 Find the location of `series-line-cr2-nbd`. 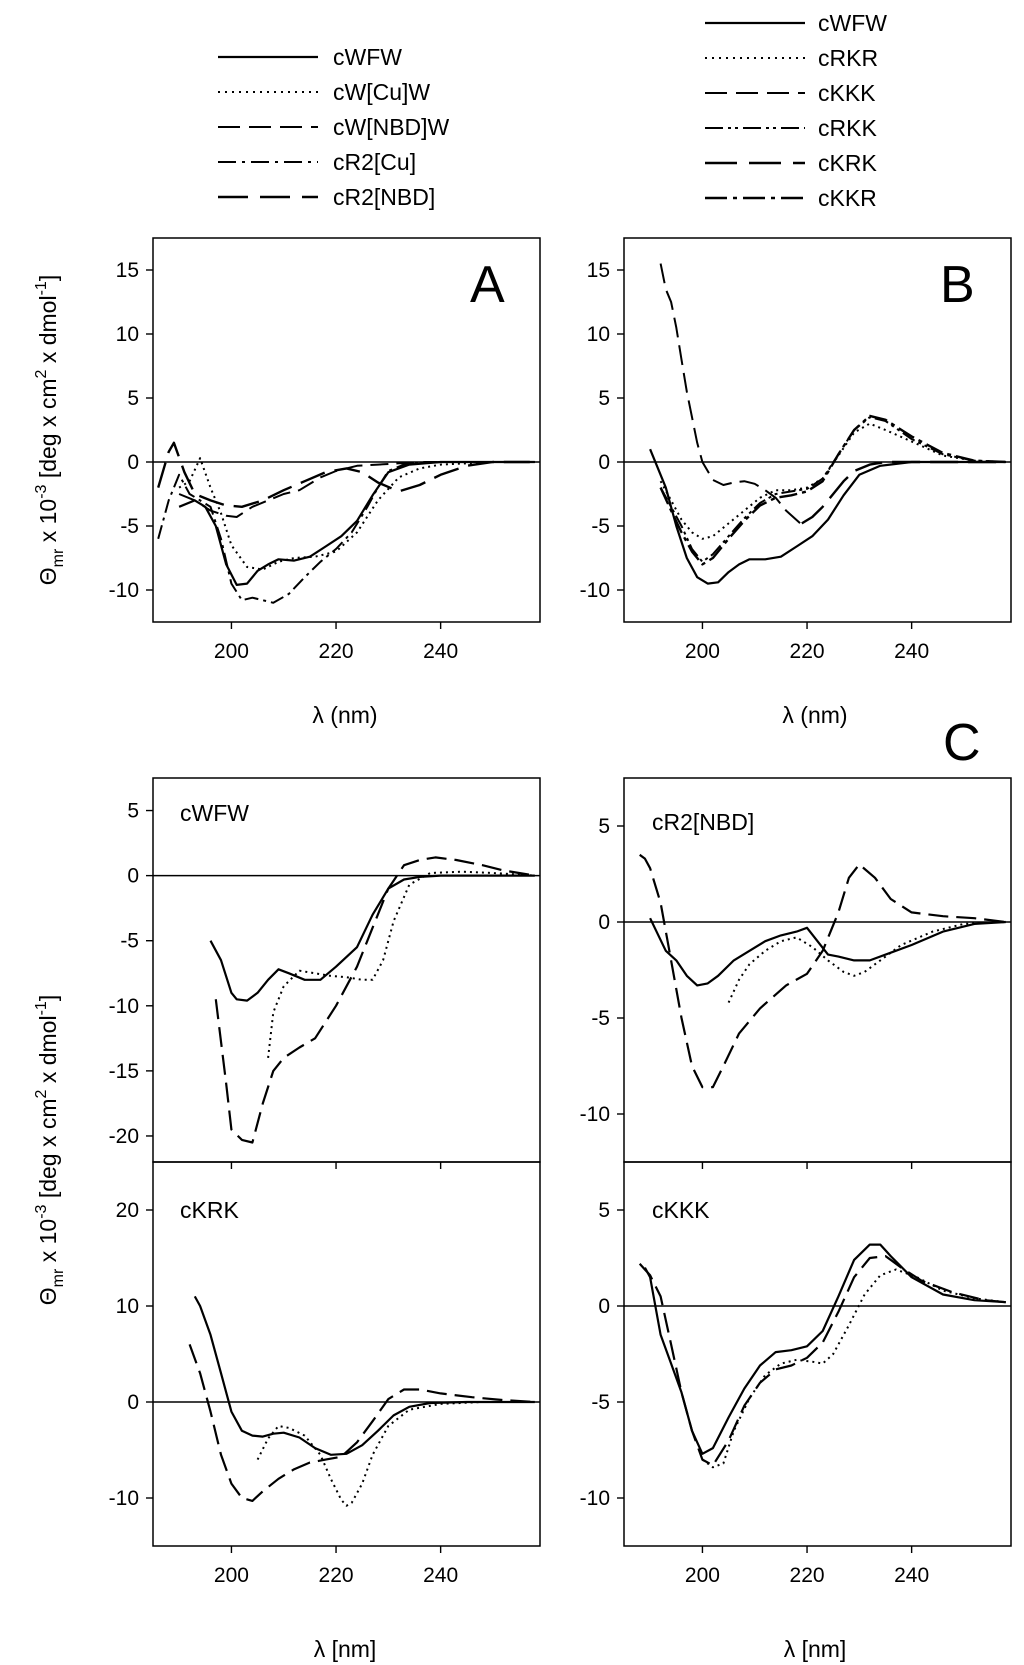

series-line-cr2-nbd is located at coordinates (346, 474).